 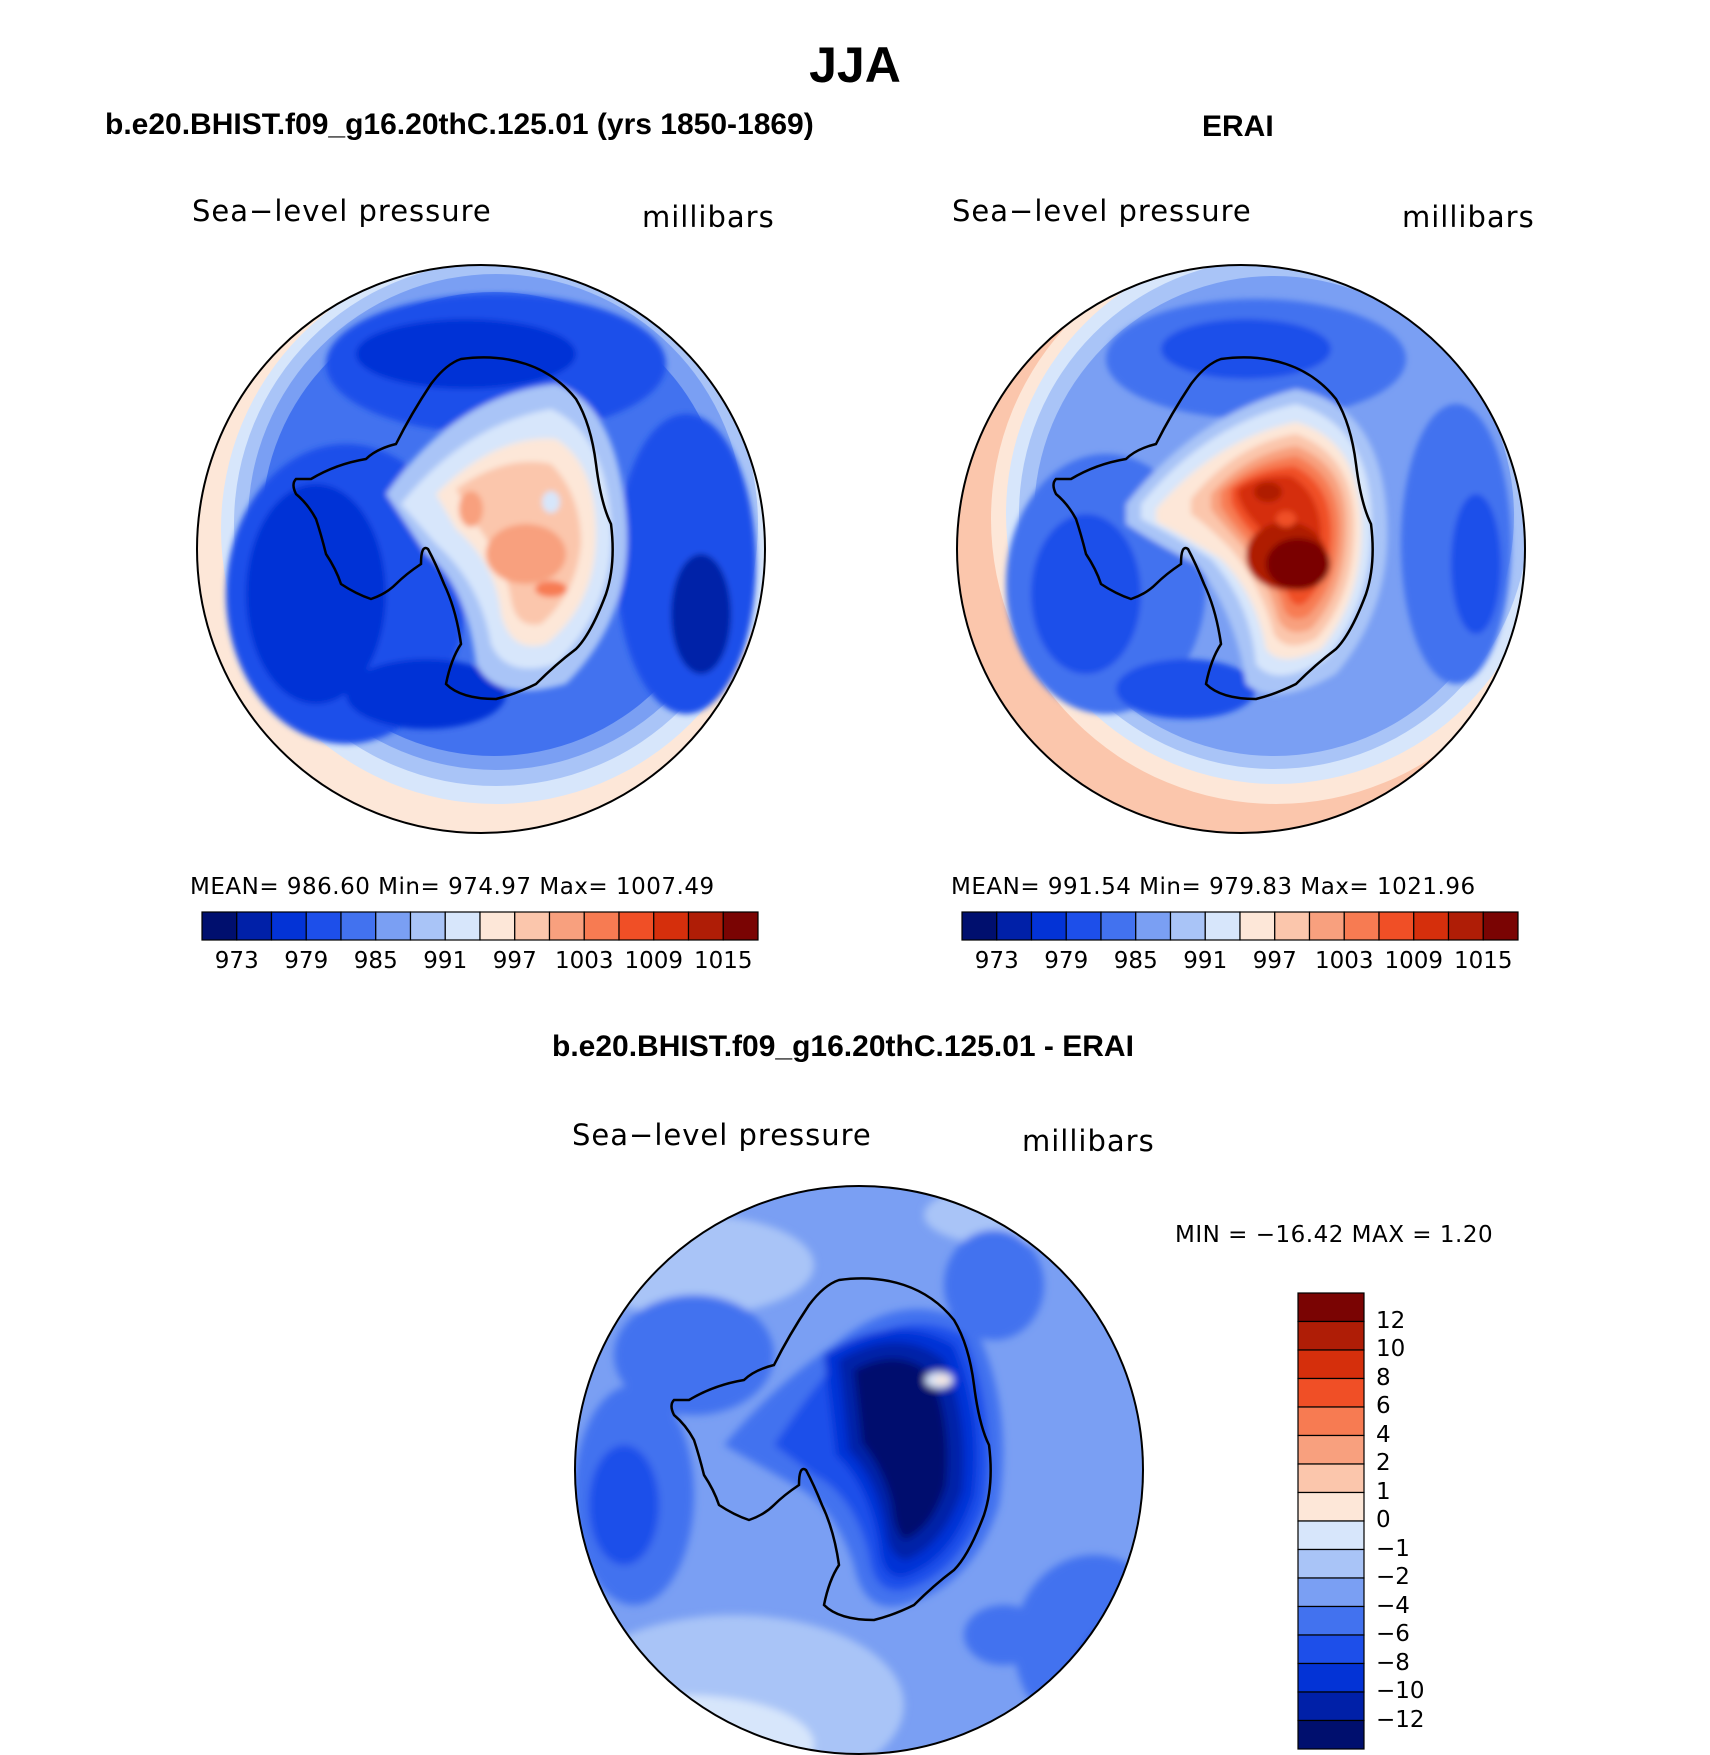 I want to click on colorbar-tick-label: −10, so click(x=1400, y=1691).